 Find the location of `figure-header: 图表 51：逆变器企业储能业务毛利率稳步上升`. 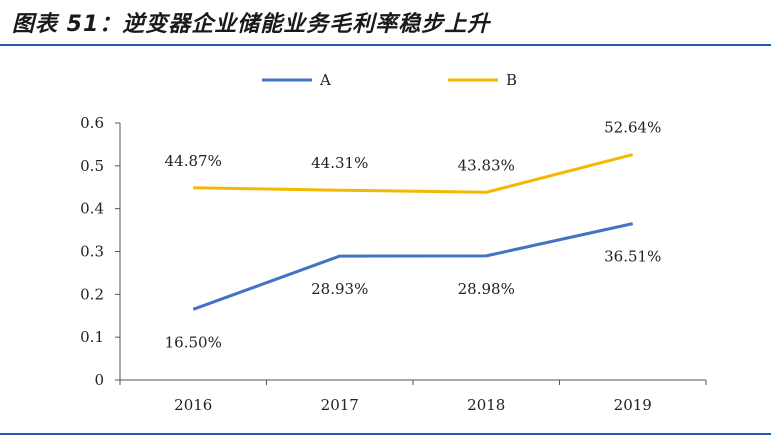

figure-header: 图表 51：逆变器企业储能业务毛利率稳步上升 is located at coordinates (385, 23).